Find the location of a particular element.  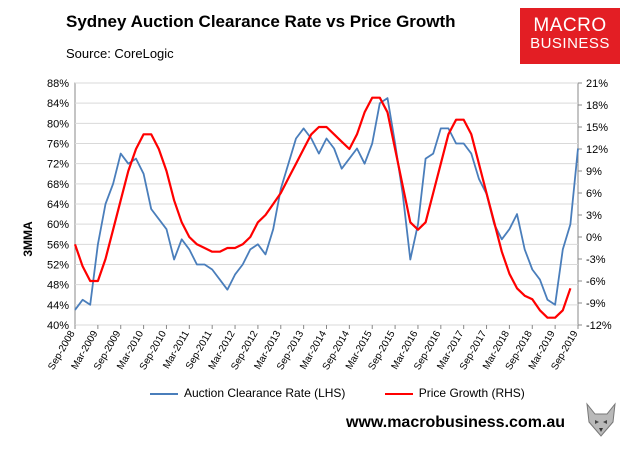

y-left-tick-label: 68% is located at coordinates (58, 185).